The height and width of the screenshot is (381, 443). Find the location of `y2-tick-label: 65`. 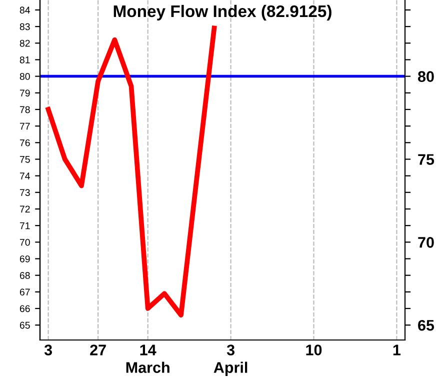

y2-tick-label: 65 is located at coordinates (426, 325).